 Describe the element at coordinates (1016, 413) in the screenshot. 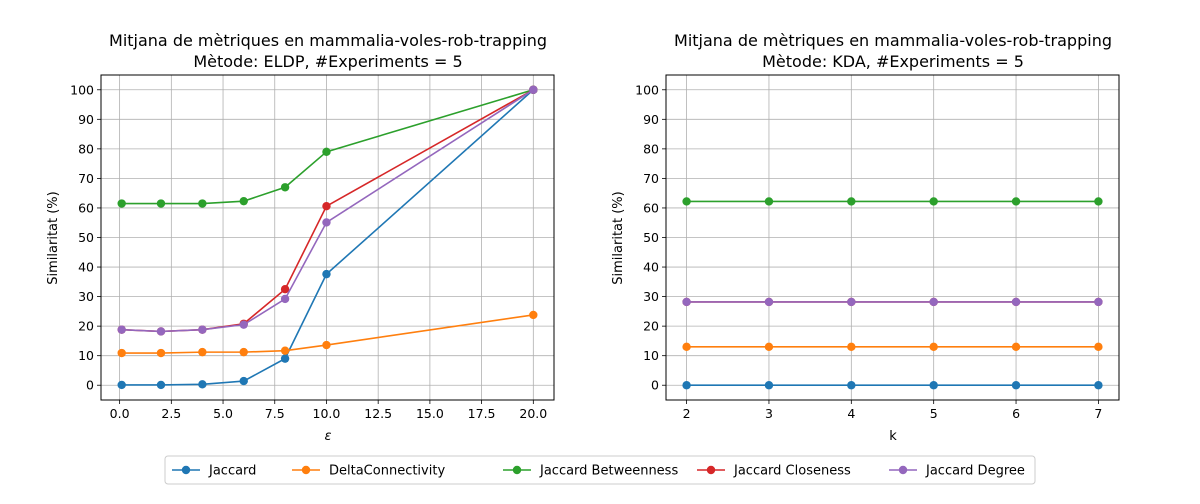

I see `x-tick-label: 6` at that location.